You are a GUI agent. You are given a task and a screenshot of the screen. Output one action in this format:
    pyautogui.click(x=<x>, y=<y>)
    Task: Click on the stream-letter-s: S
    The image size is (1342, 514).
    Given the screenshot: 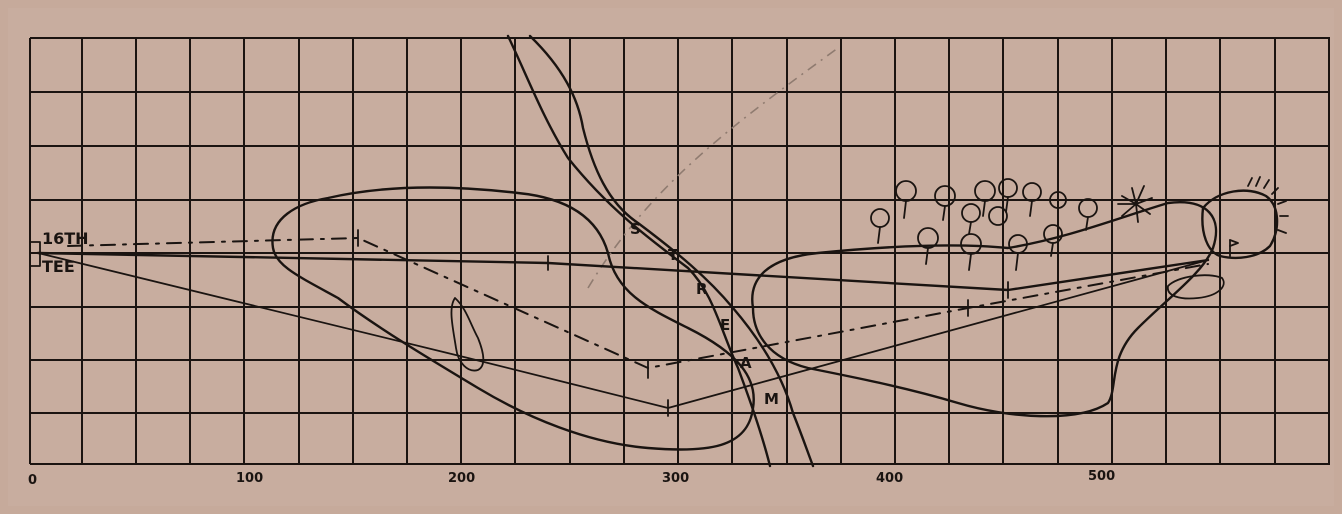 What is the action you would take?
    pyautogui.click(x=635, y=229)
    